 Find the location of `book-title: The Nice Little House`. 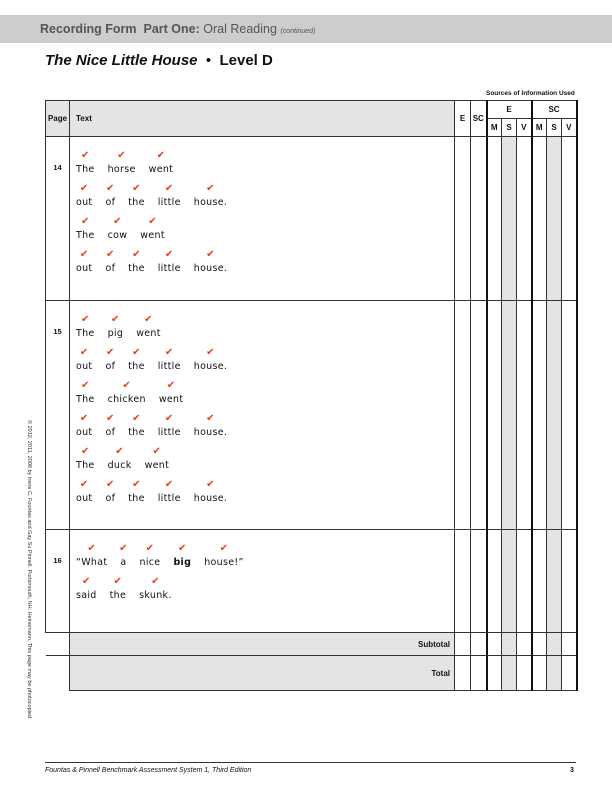

book-title: The Nice Little House is located at coordinates (121, 60).